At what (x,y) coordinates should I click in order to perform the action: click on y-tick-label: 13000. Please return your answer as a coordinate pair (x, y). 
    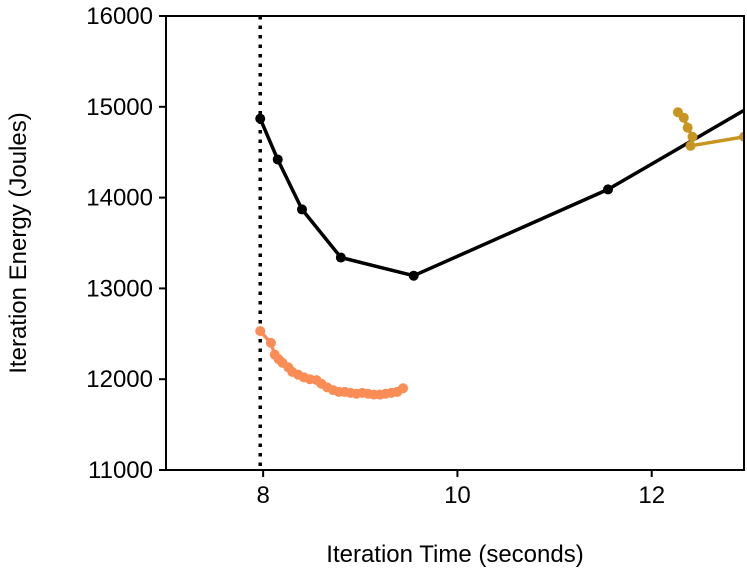
    Looking at the image, I should click on (119, 288).